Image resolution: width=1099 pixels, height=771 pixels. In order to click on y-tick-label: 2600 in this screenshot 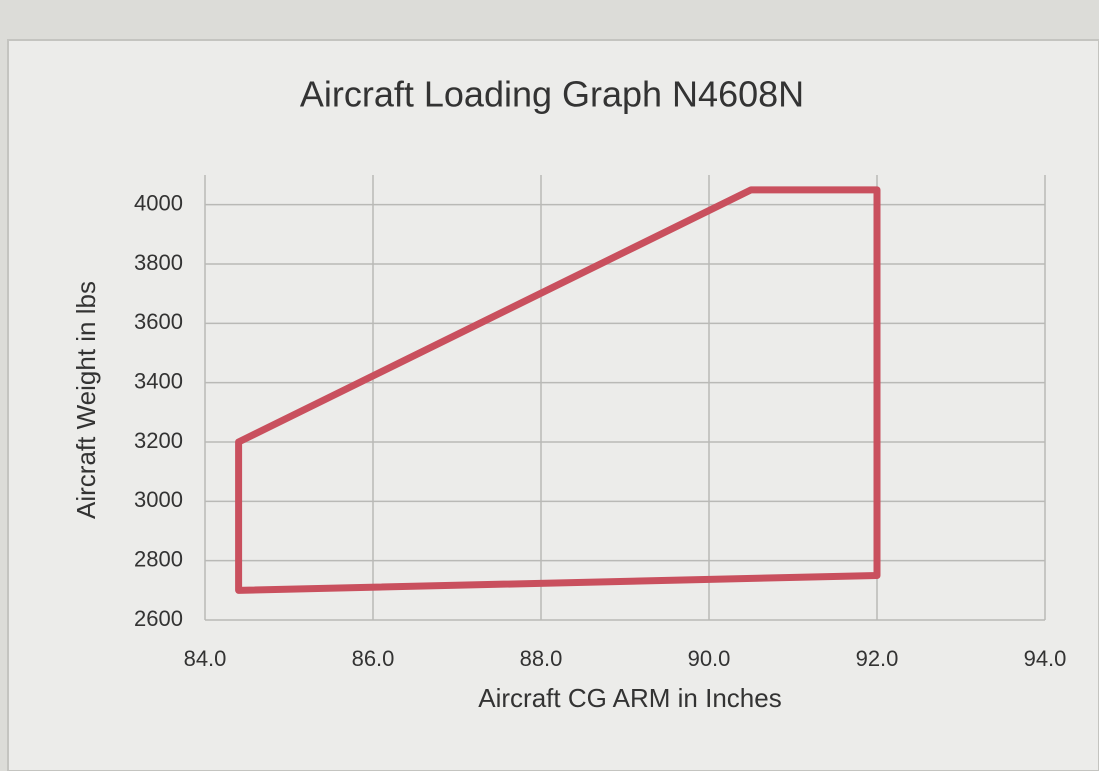, I will do `click(158, 618)`.